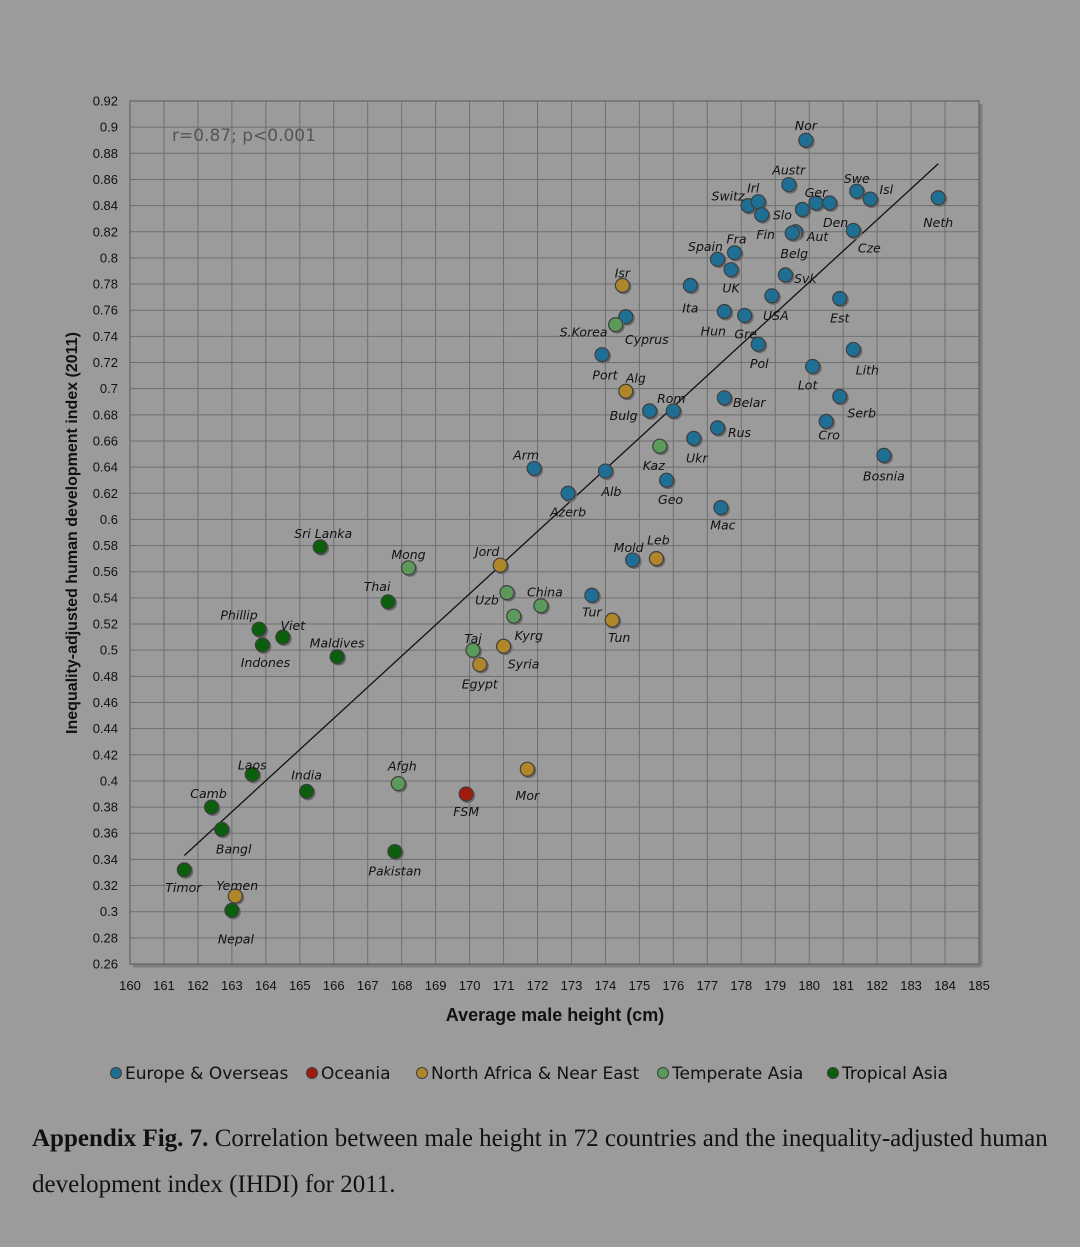 The height and width of the screenshot is (1247, 1080). What do you see at coordinates (938, 222) in the screenshot?
I see `point-label: Neth` at bounding box center [938, 222].